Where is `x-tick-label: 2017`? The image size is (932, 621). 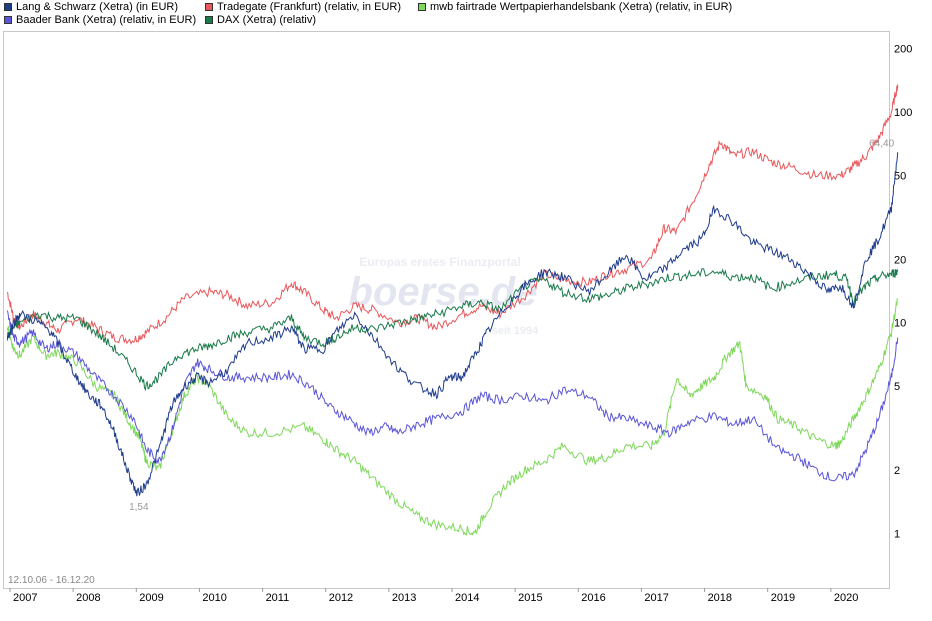 x-tick-label: 2017 is located at coordinates (656, 598).